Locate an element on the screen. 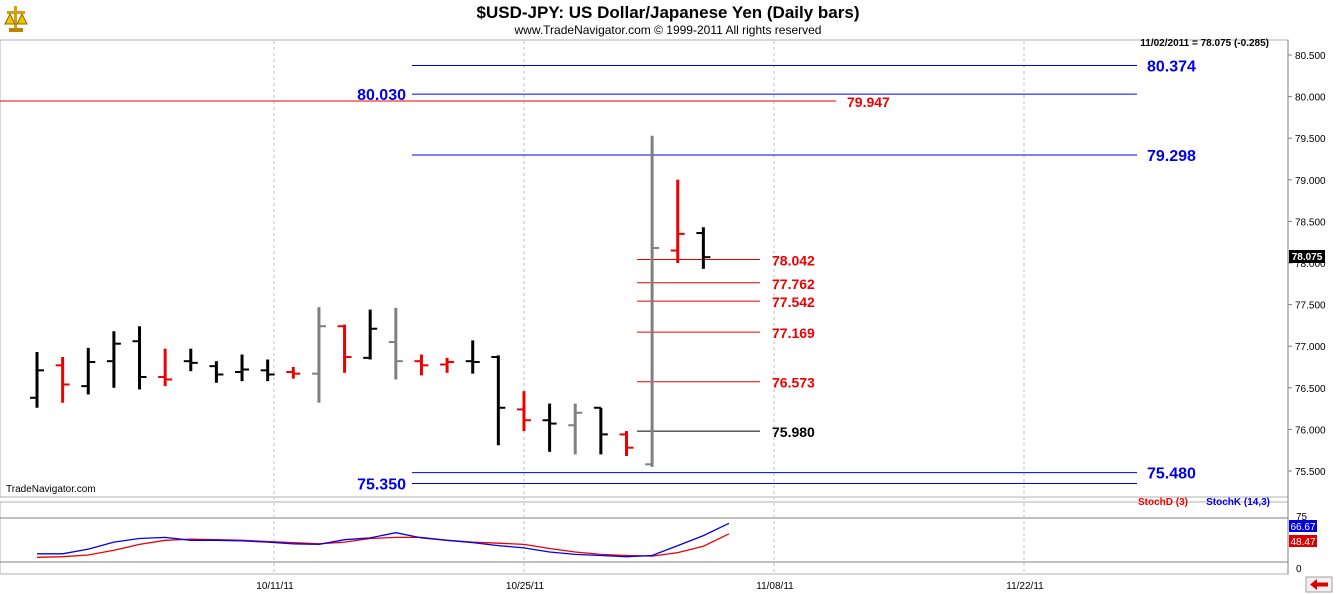  svg-text: 66.67 is located at coordinates (1302, 527).